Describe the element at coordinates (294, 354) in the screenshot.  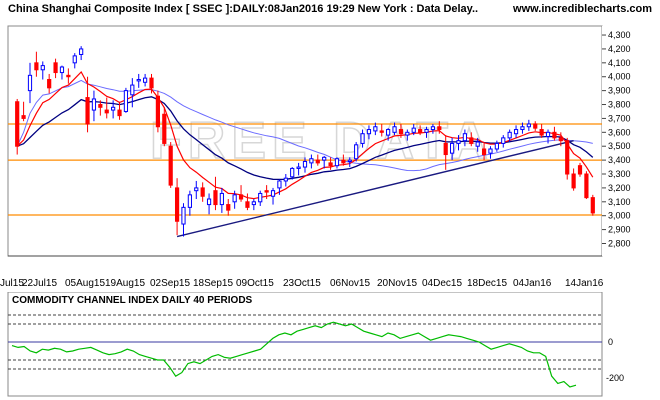
I see `cci-line` at that location.